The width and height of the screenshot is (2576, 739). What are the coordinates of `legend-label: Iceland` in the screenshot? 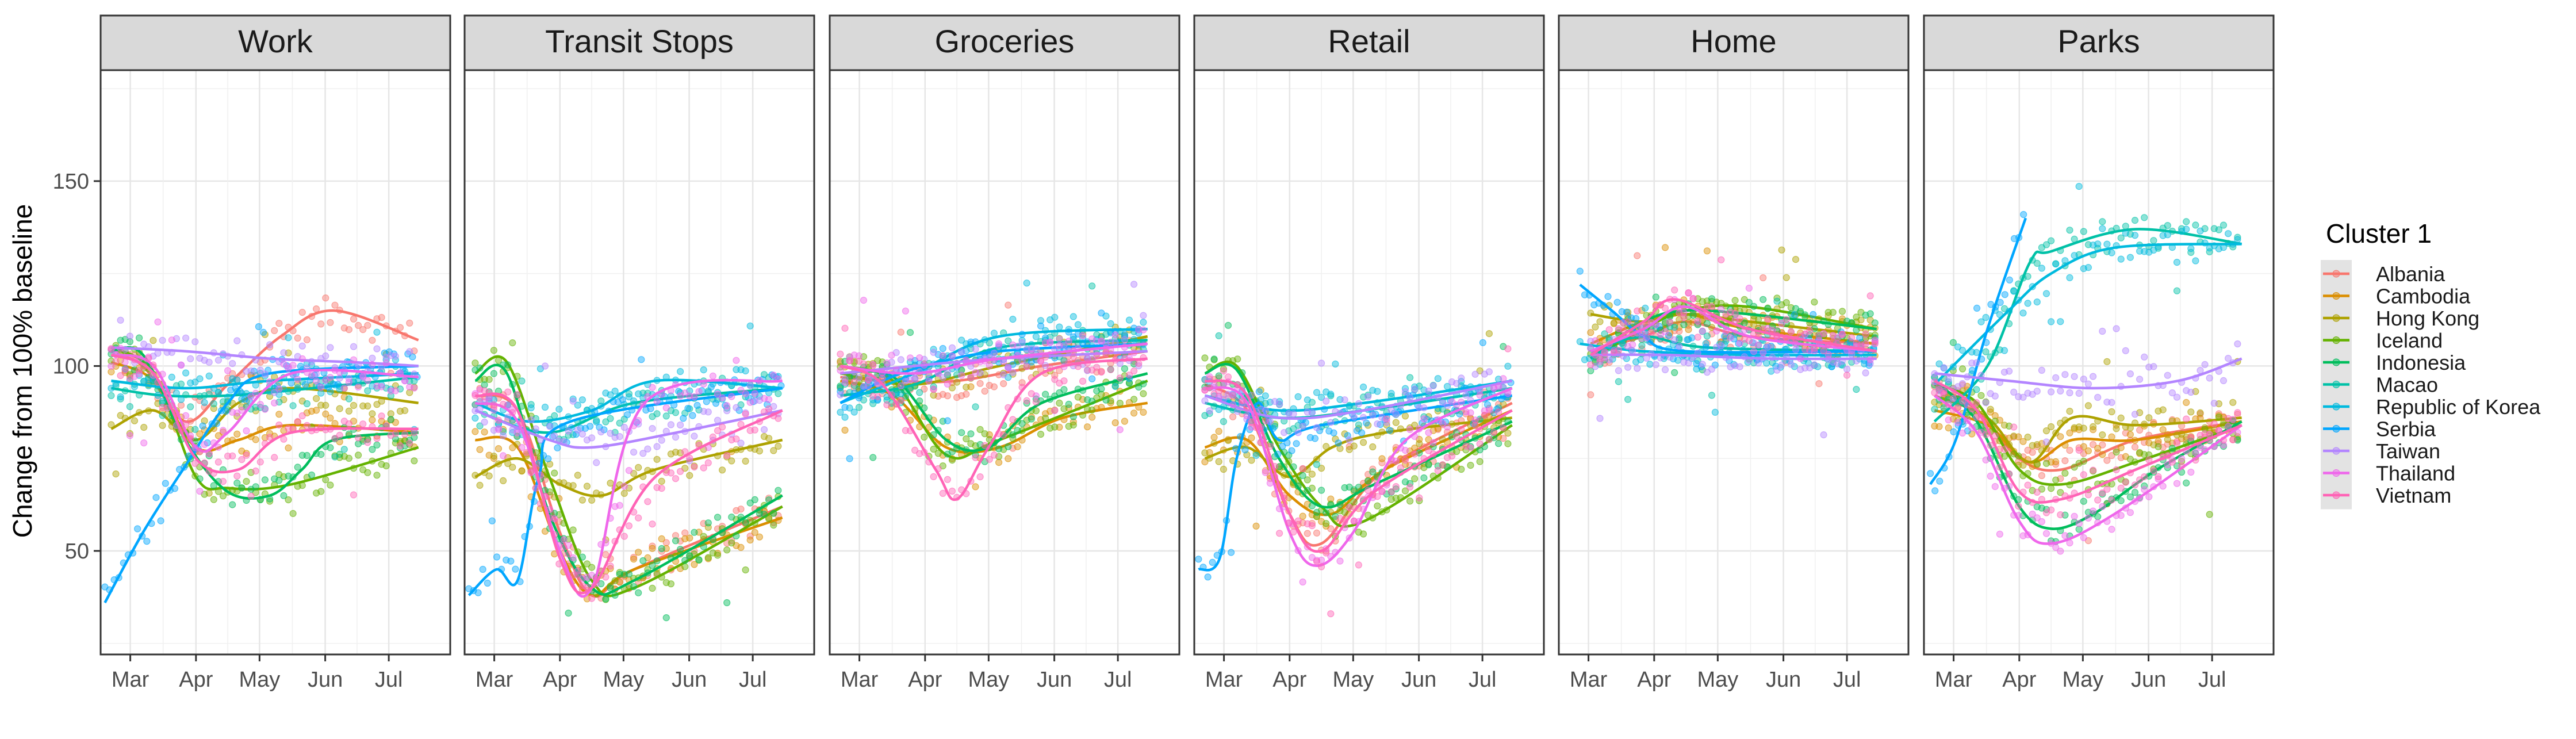 It's located at (2409, 341).